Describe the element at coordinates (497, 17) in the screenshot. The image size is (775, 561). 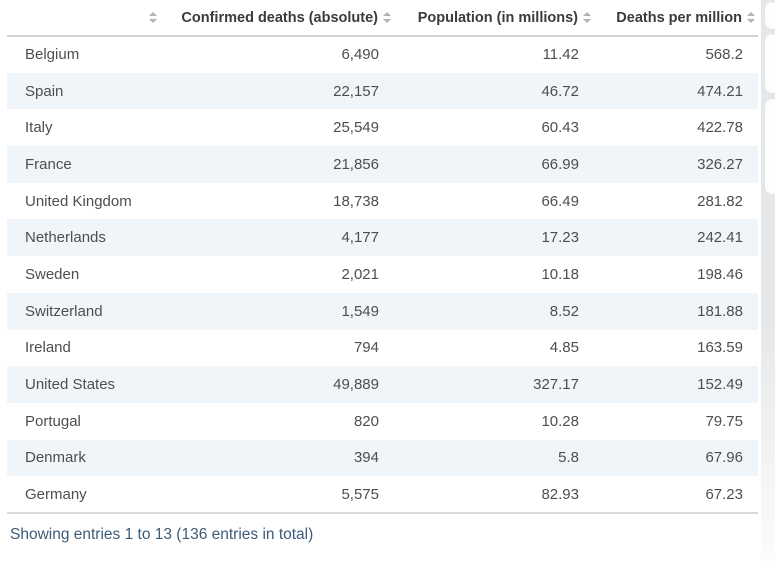
I see `column-header-label: Population (in millions)` at that location.